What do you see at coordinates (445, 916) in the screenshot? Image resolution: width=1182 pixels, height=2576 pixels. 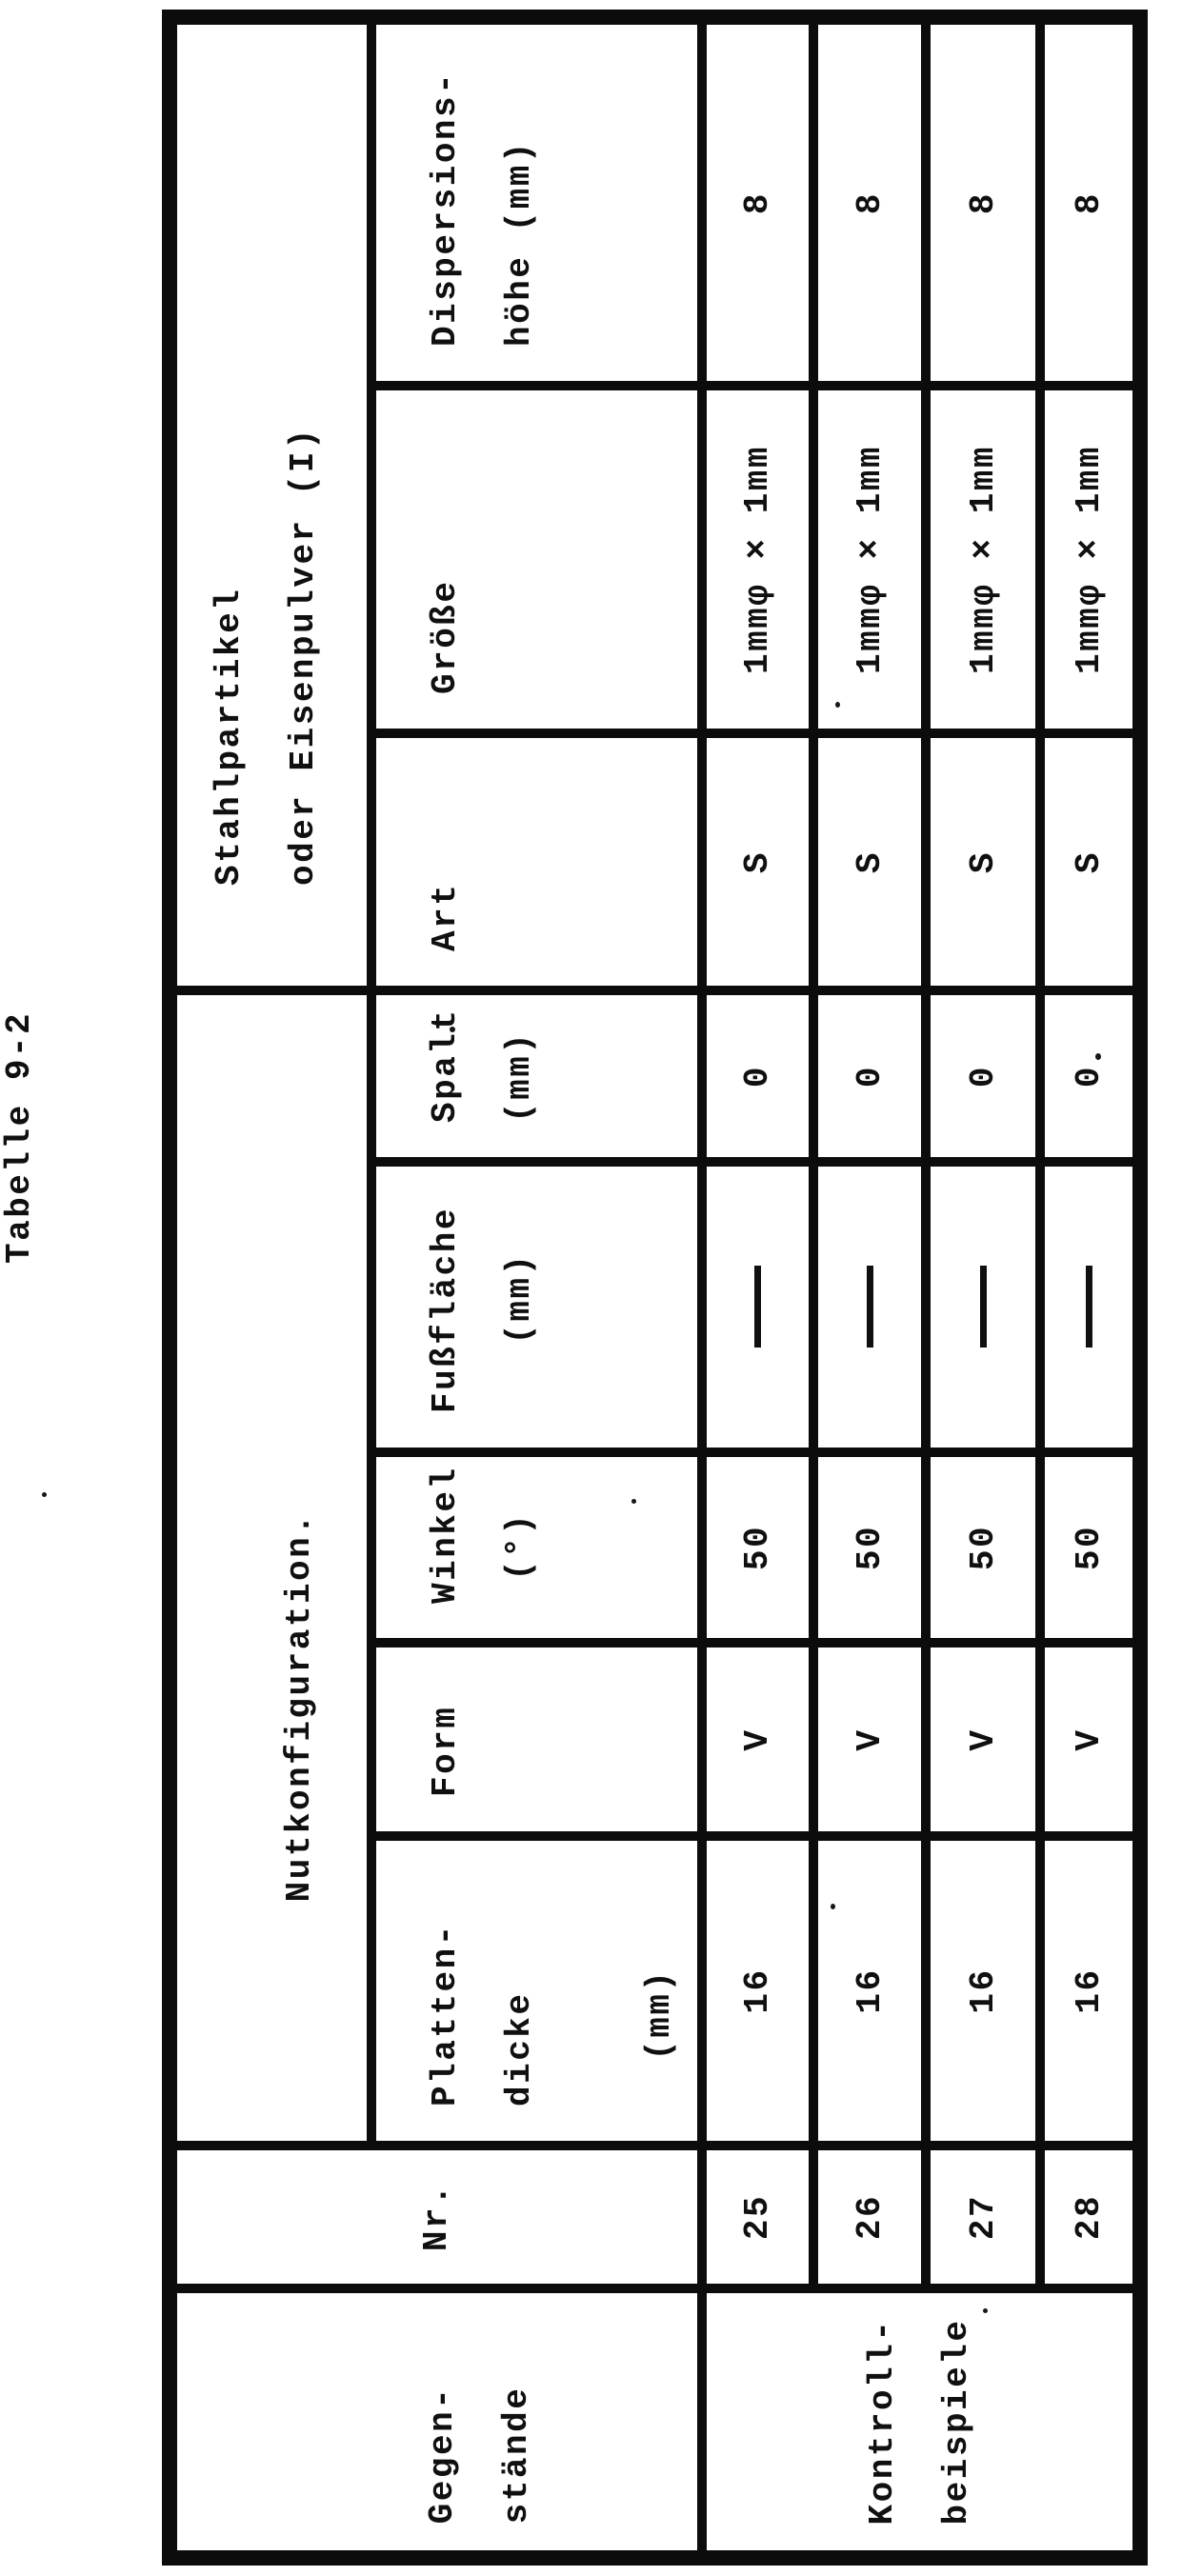 I see `header-art-label: Art` at bounding box center [445, 916].